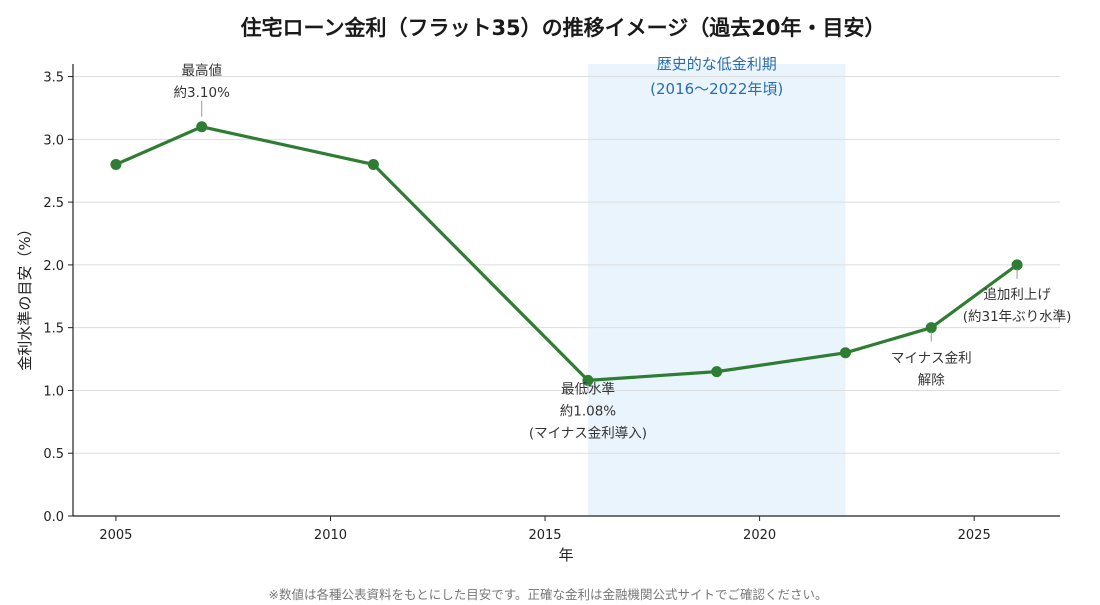  Describe the element at coordinates (25, 295) in the screenshot. I see `y-axis-label: 金利水準の目安（%）` at that location.